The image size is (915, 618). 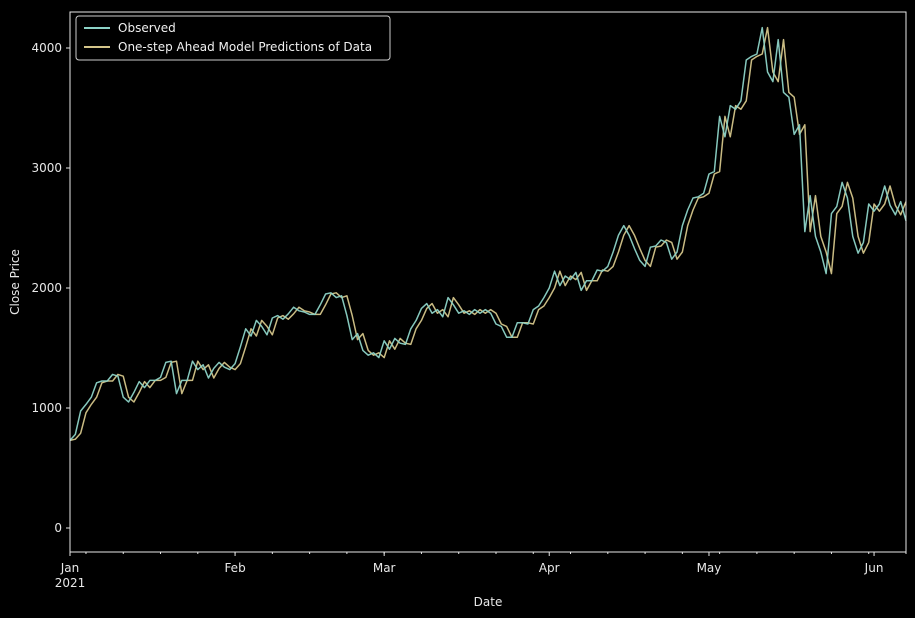 I want to click on legend-label-predictions: One-step Ahead Model Predictions of Data, so click(x=245, y=47).